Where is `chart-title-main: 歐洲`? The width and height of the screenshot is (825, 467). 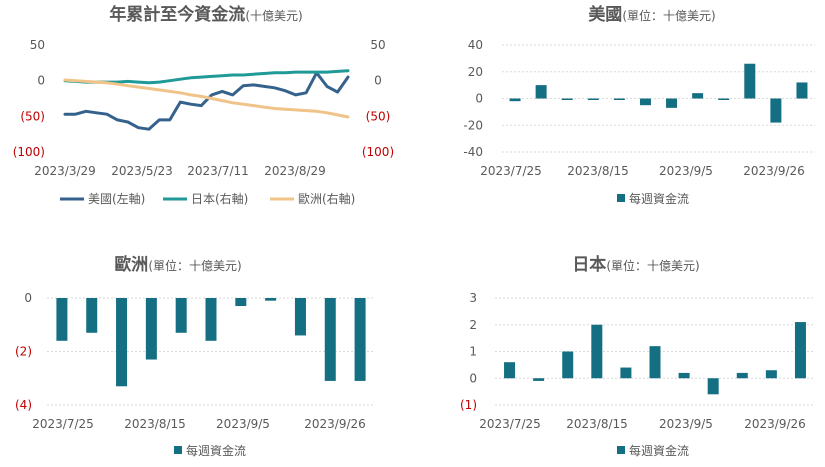 chart-title-main: 歐洲 is located at coordinates (131, 264).